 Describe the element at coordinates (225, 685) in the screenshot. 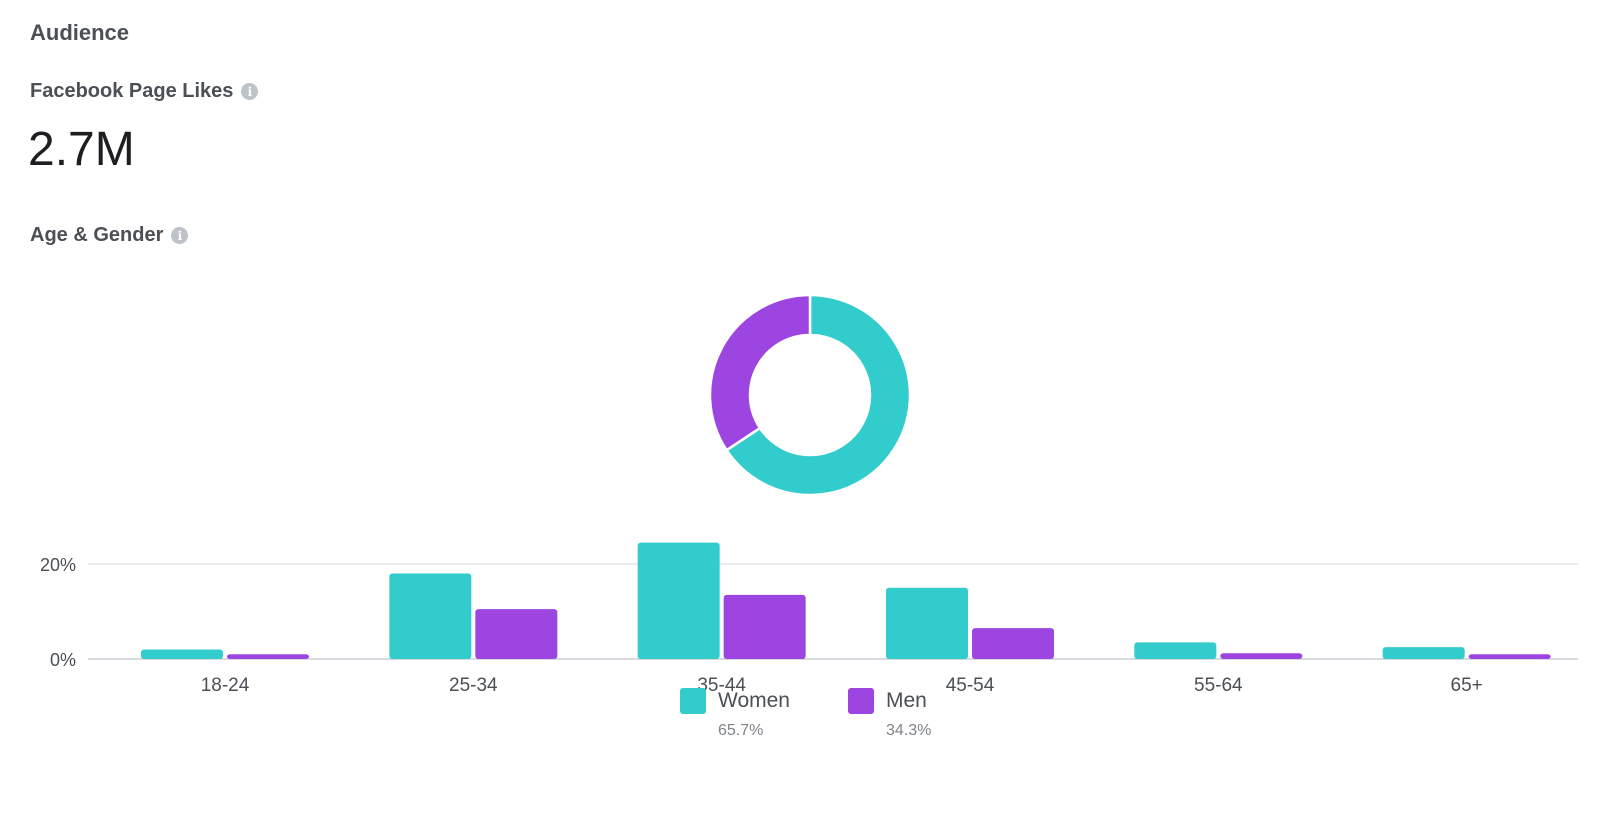

I see `xtick-label: 18-24` at that location.